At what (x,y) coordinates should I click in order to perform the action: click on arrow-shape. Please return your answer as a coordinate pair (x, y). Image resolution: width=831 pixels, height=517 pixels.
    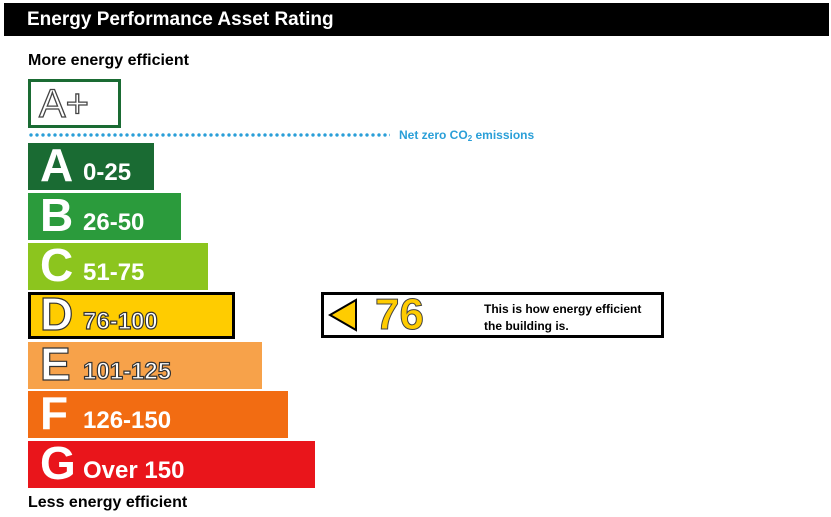
    Looking at the image, I should click on (342, 315).